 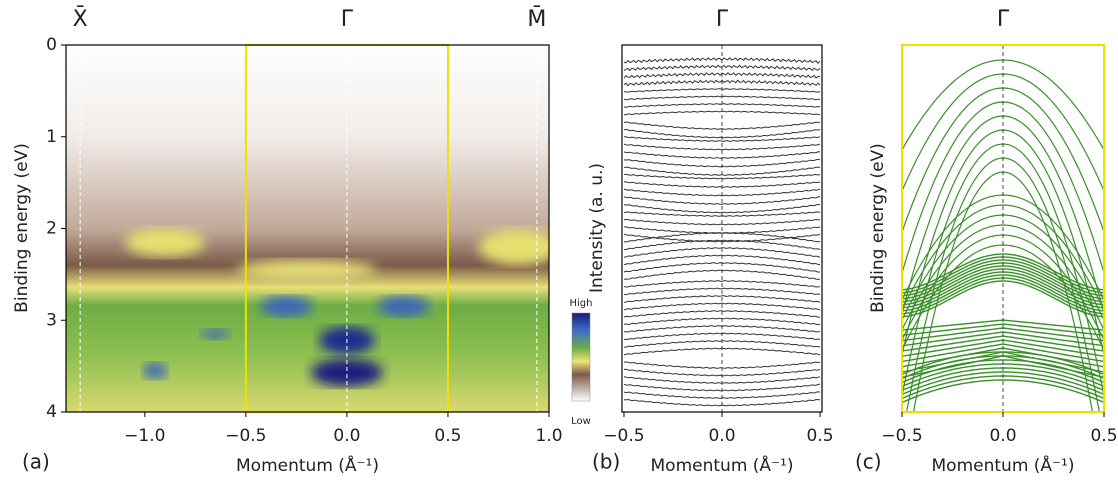 I want to click on y-tick-label: 2, so click(x=51, y=229).